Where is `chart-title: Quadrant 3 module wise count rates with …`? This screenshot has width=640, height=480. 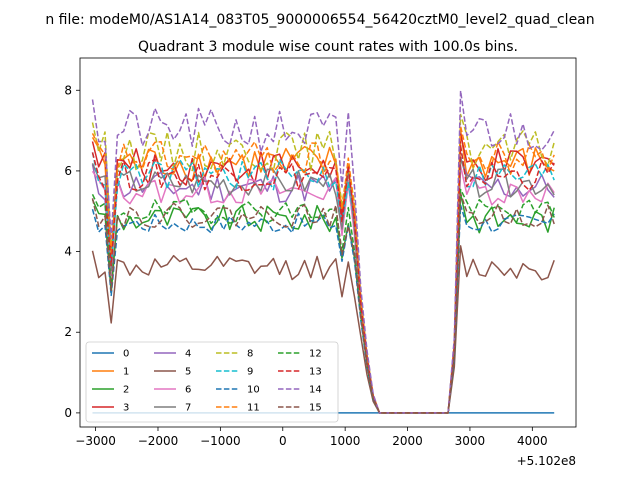 chart-title: Quadrant 3 module wise count rates with … is located at coordinates (328, 47).